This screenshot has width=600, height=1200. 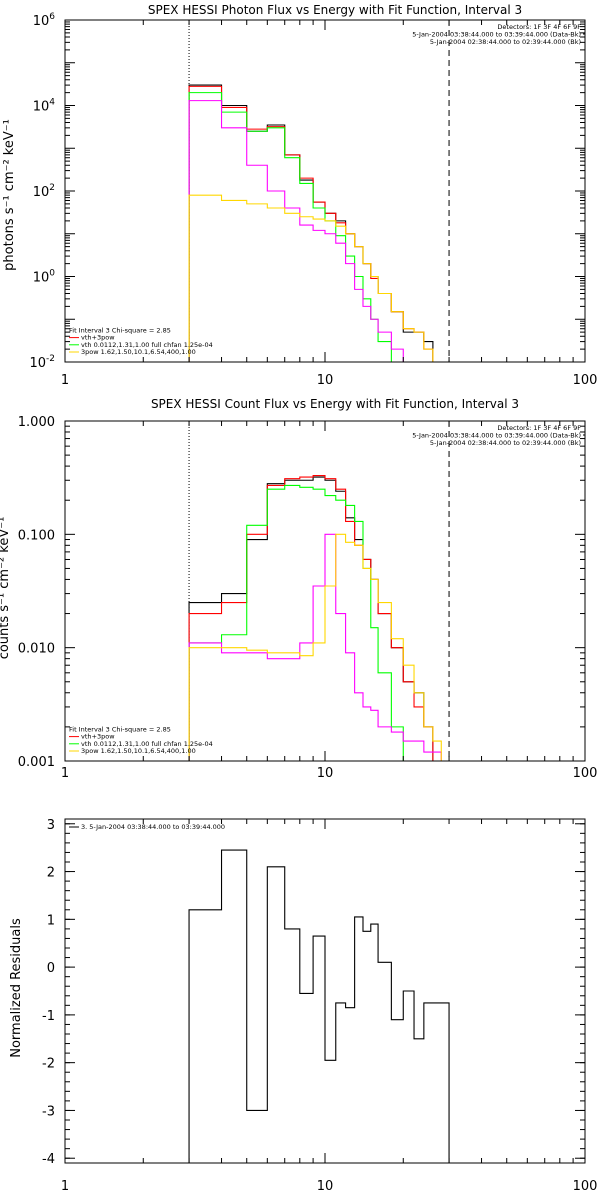 What do you see at coordinates (325, 773) in the screenshot?
I see `count-flux-x-tick-label: 10` at bounding box center [325, 773].